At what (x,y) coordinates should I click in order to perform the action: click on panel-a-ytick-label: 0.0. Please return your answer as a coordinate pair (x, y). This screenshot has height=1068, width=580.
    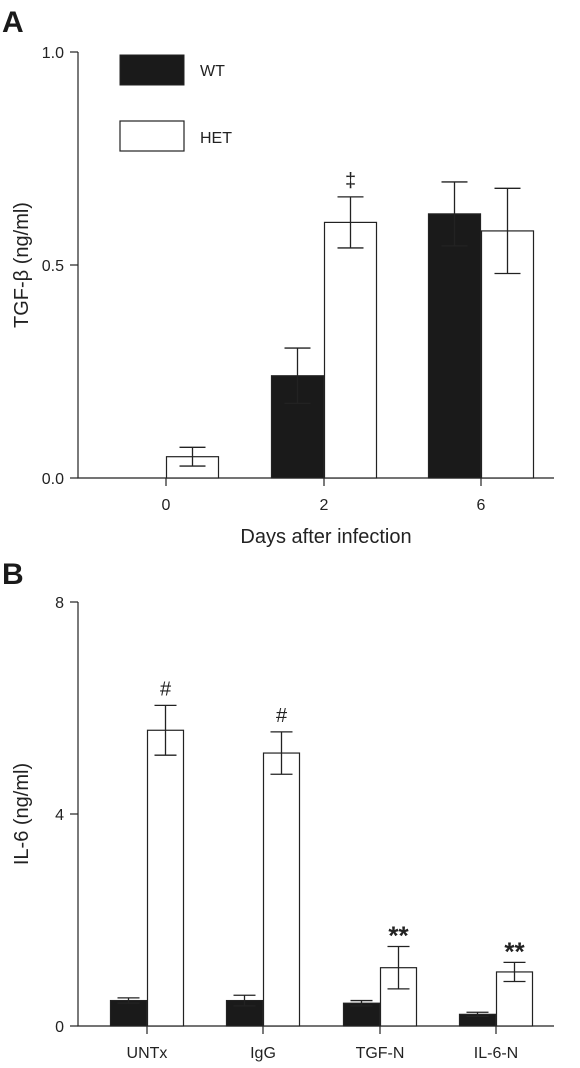
    Looking at the image, I should click on (53, 479).